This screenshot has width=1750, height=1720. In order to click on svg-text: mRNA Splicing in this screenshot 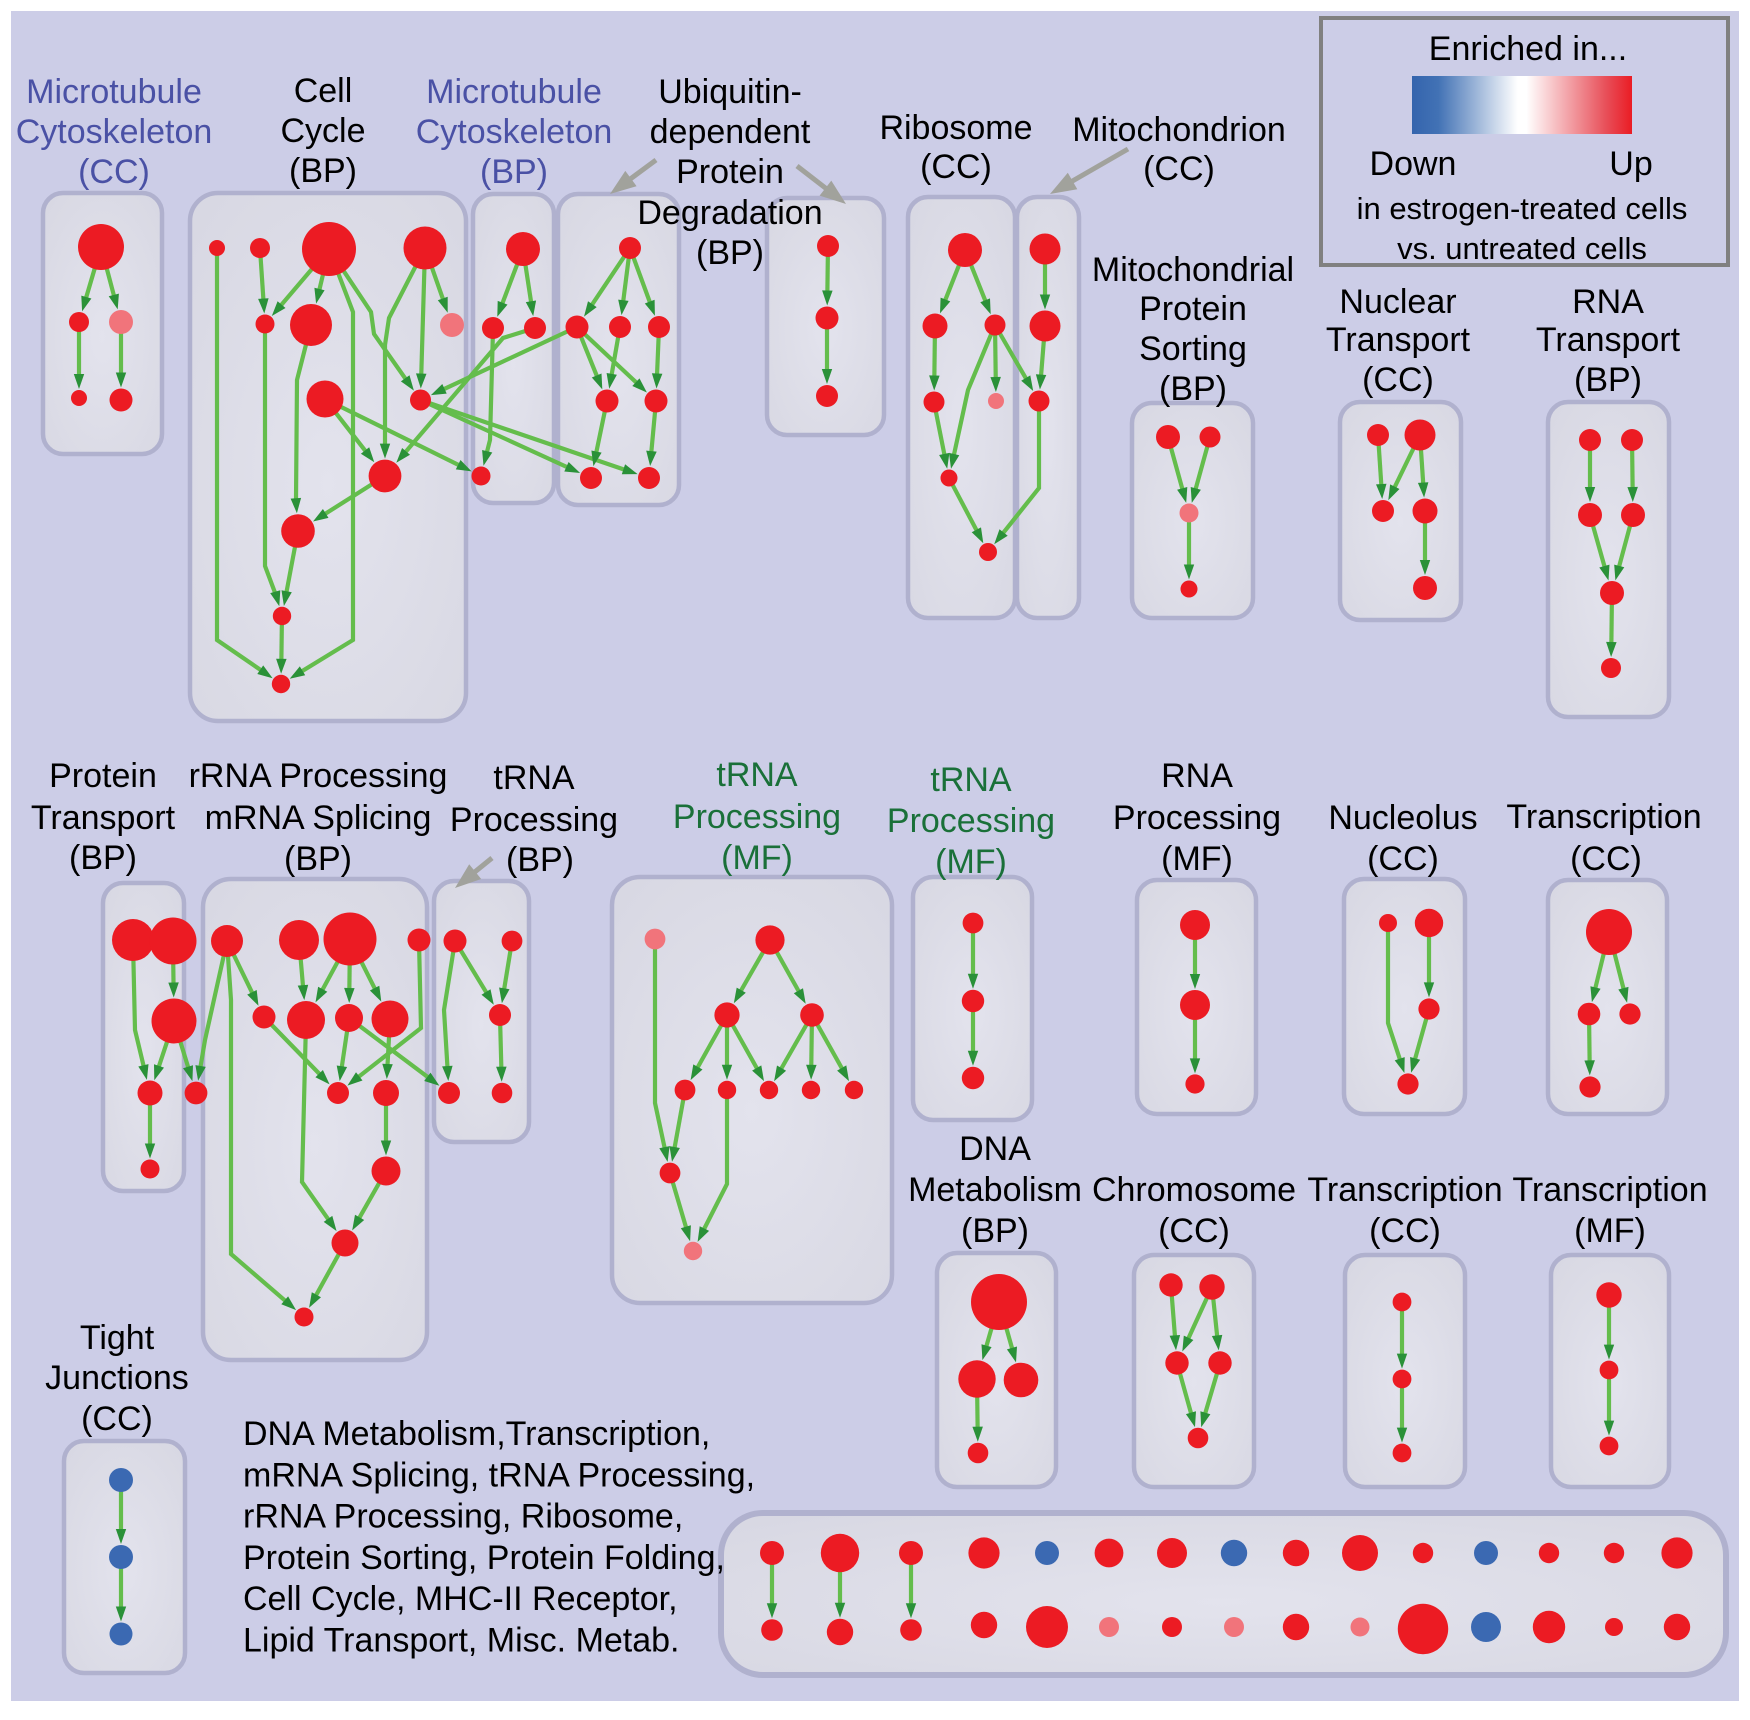, I will do `click(318, 818)`.